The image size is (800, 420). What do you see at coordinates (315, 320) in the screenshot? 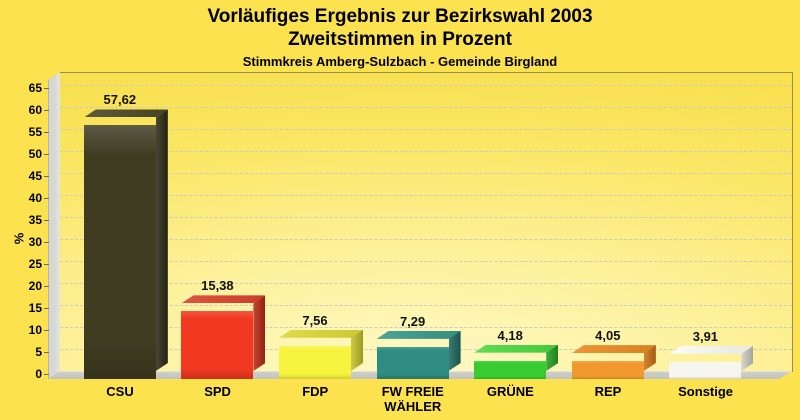
I see `bar-value-label-fdp: 7,56` at bounding box center [315, 320].